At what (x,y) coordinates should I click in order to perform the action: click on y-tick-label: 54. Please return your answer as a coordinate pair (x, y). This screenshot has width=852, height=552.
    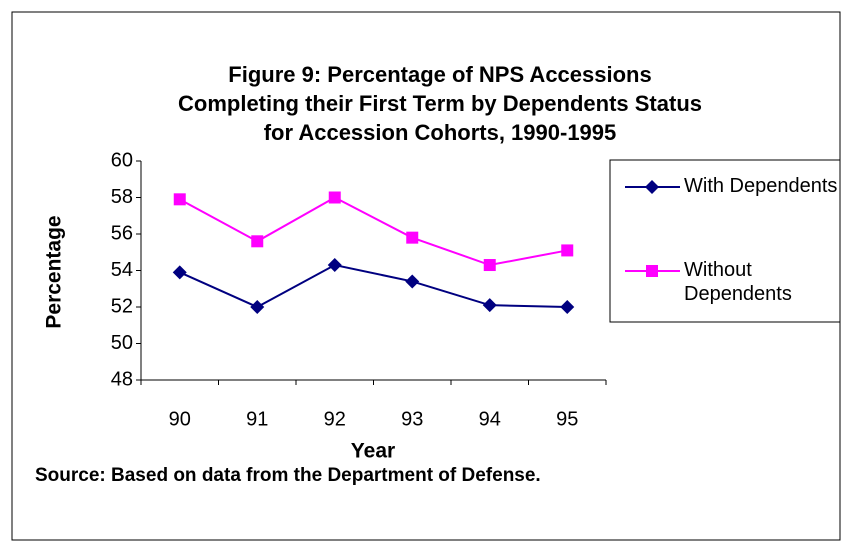
    Looking at the image, I should click on (122, 270).